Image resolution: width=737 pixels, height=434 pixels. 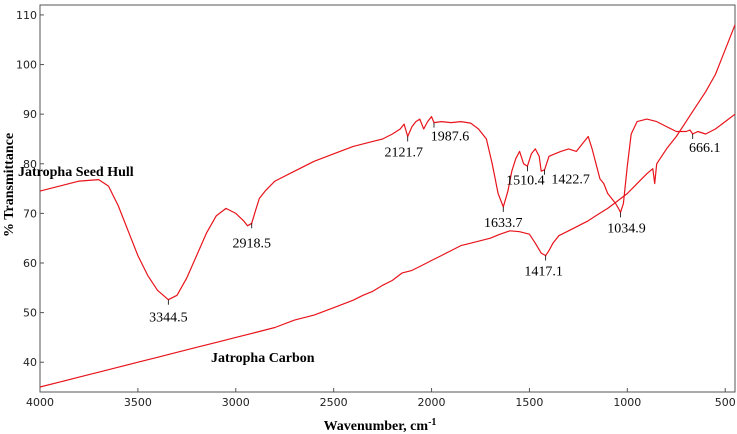 I want to click on peak-label: 1987.6, so click(x=450, y=137).